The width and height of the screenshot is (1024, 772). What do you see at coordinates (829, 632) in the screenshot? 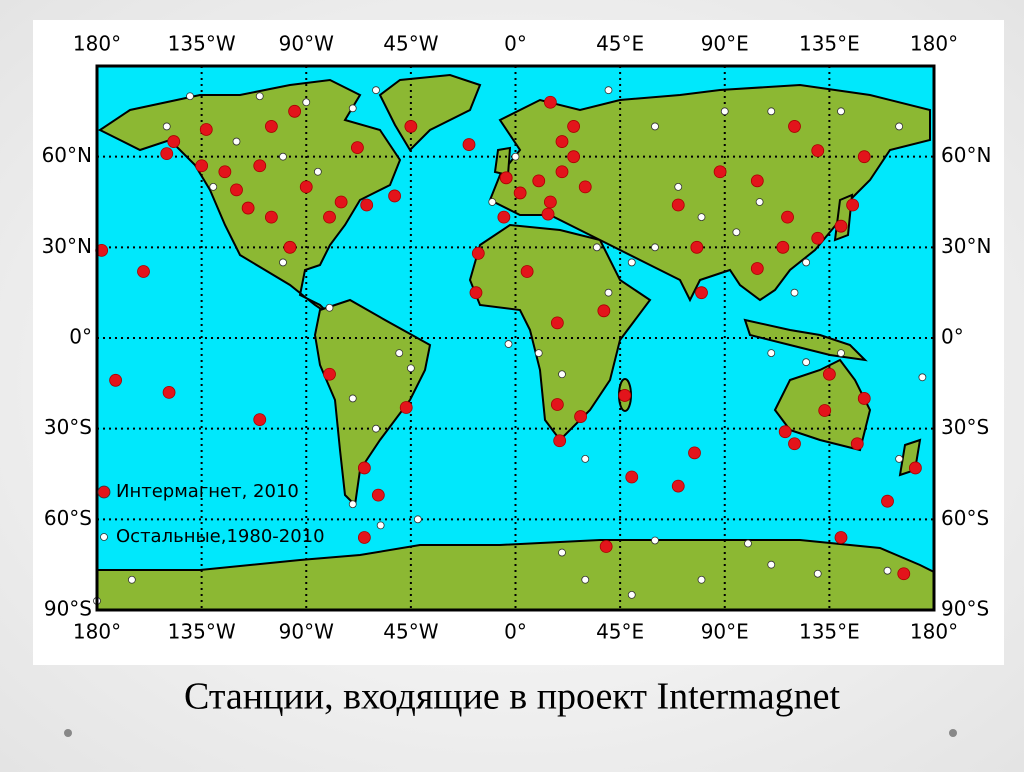
I see `x-tick-label: 135°E` at bounding box center [829, 632].